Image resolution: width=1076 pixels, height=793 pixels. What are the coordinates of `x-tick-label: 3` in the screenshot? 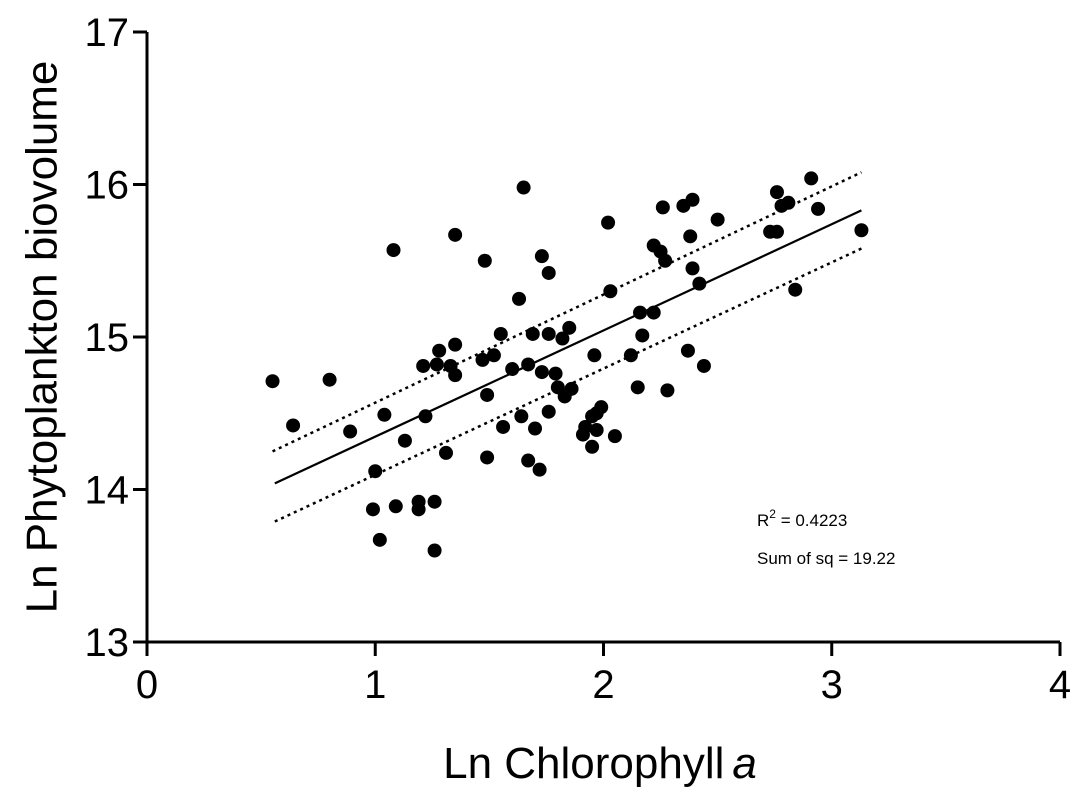 It's located at (832, 685).